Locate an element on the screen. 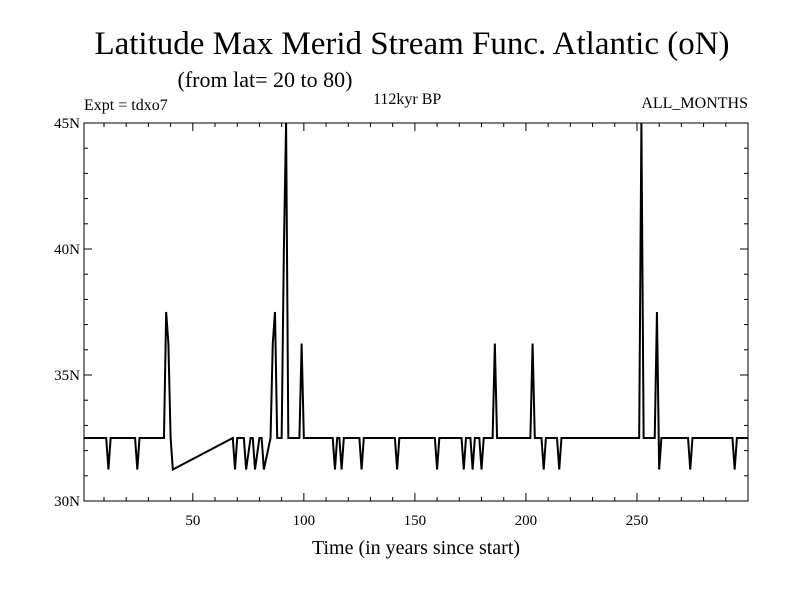 The image size is (800, 600). chart-subtitle: (from lat= 20 to 80) is located at coordinates (265, 79).